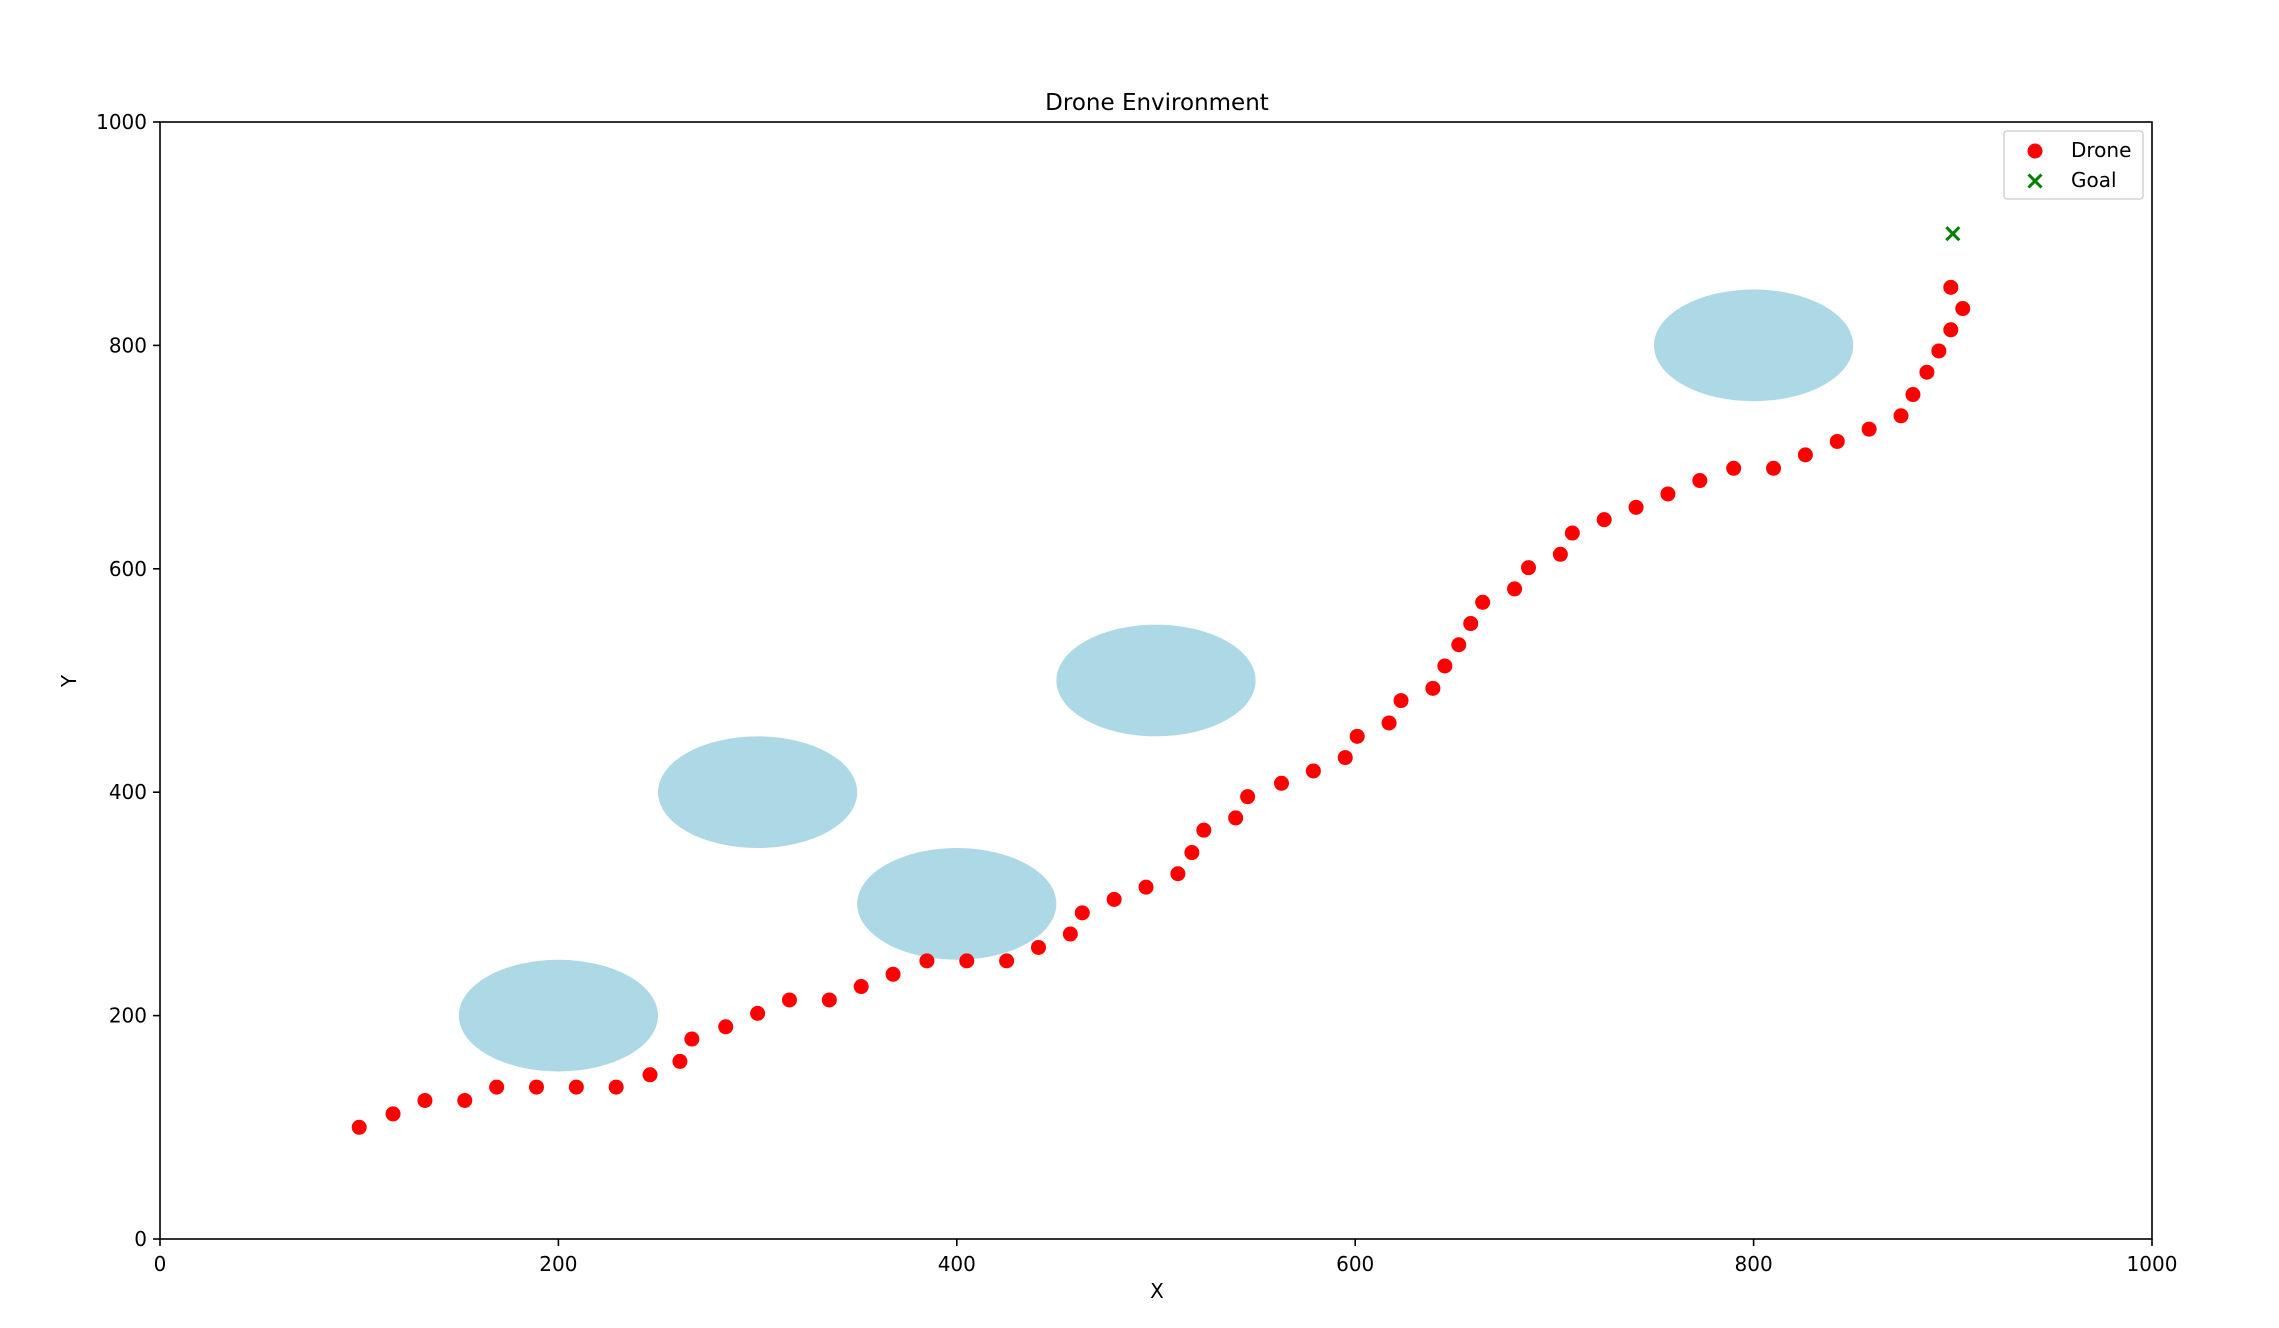 The image size is (2279, 1328). I want to click on legend-drone-marker, so click(2035, 151).